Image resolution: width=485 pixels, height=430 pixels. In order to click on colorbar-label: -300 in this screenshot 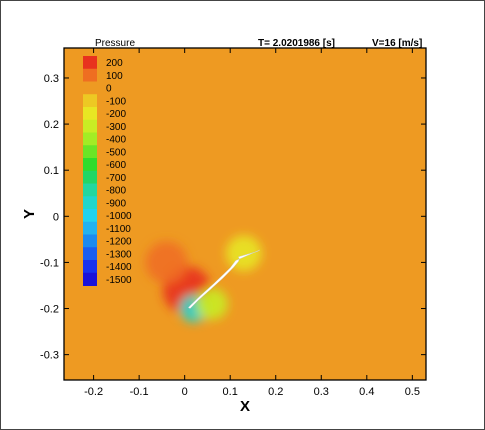, I will do `click(116, 127)`.